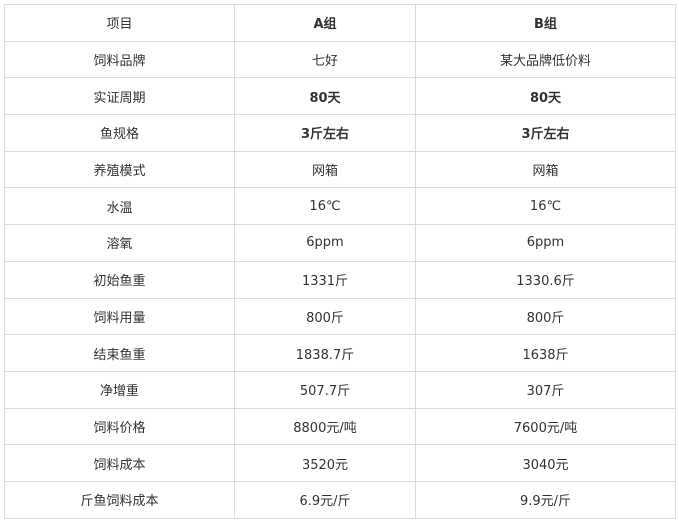 The height and width of the screenshot is (524, 679). What do you see at coordinates (545, 169) in the screenshot?
I see `group-b-cell: 网箱` at bounding box center [545, 169].